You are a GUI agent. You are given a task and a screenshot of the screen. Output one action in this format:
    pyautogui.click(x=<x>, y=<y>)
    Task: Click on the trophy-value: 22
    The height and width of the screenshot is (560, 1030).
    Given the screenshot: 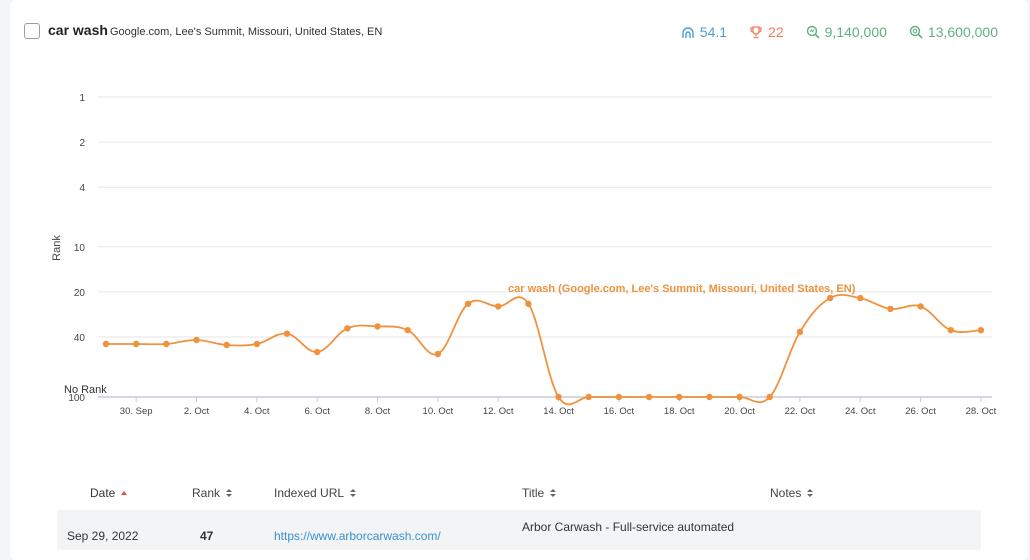 What is the action you would take?
    pyautogui.click(x=776, y=32)
    